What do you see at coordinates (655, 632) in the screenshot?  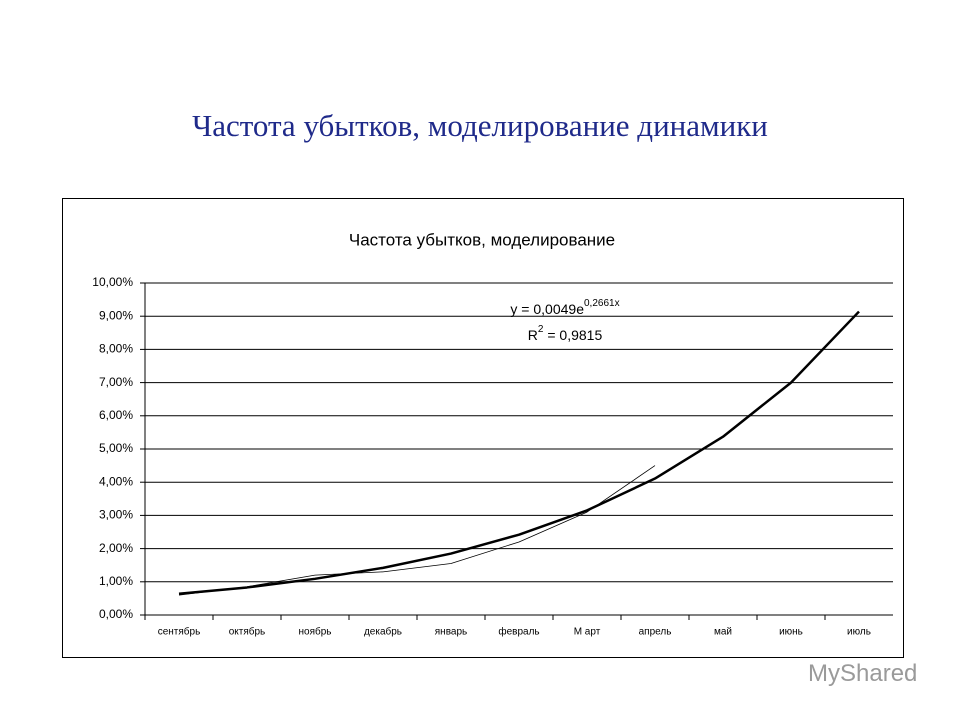 I see `x-tick-label: апрель` at bounding box center [655, 632].